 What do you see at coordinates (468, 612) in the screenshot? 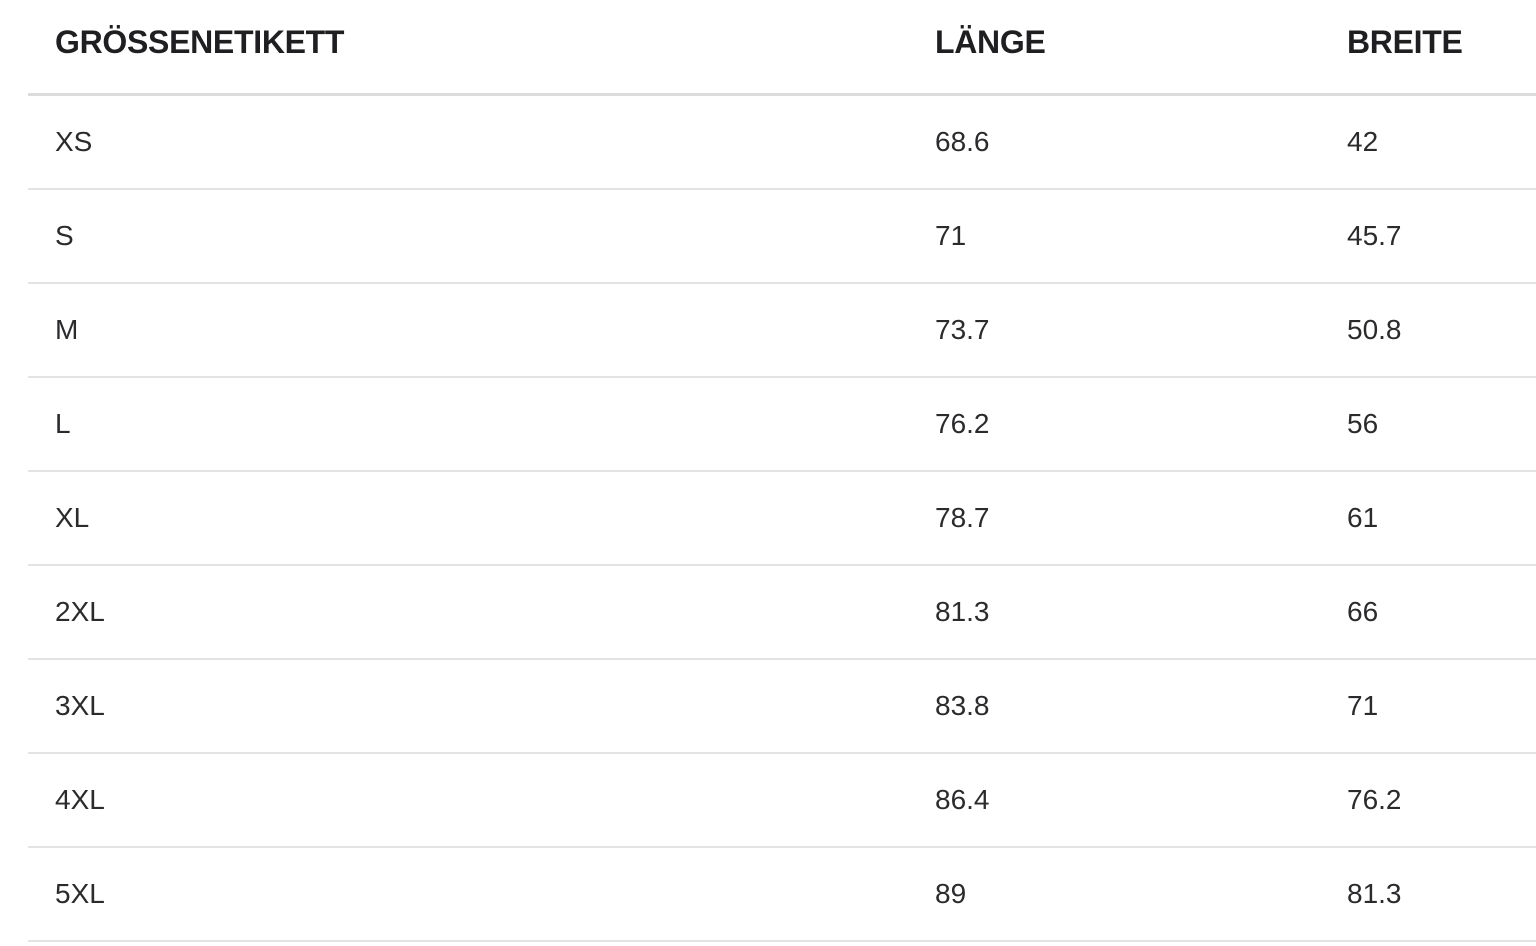
I see `size-cell: 2XL` at bounding box center [468, 612].